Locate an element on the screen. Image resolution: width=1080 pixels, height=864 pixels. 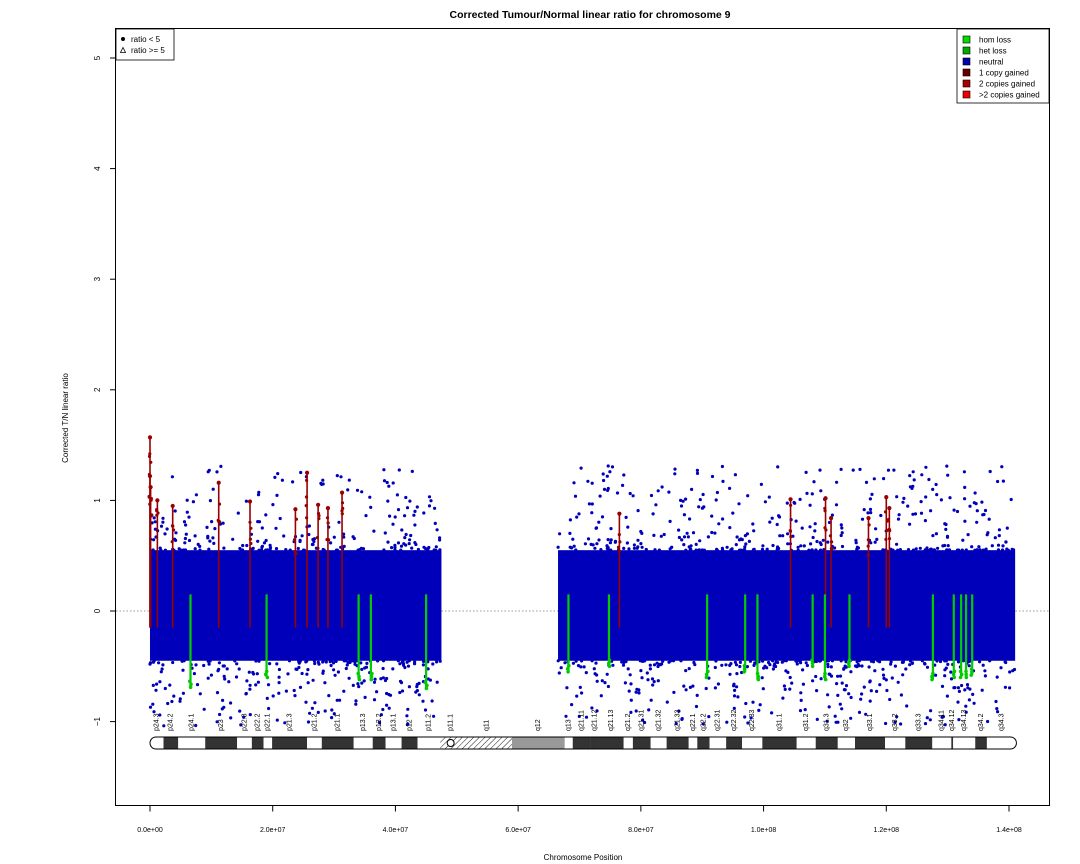
ideogram-band-label: q11 is located at coordinates (486, 725).